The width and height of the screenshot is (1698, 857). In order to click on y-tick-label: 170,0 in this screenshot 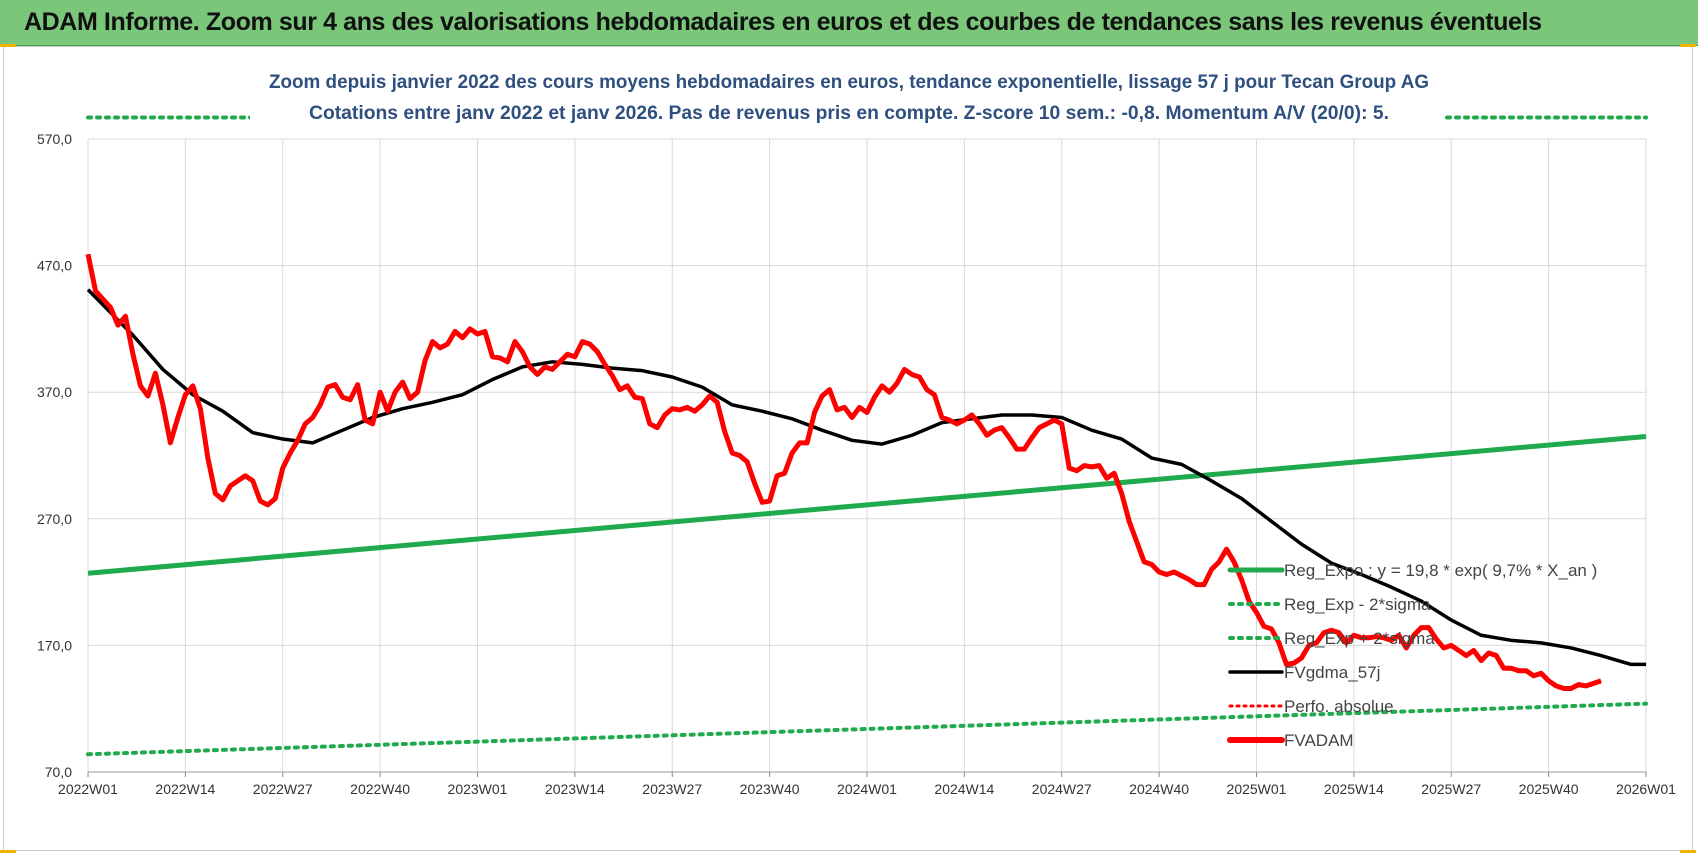, I will do `click(54, 645)`.